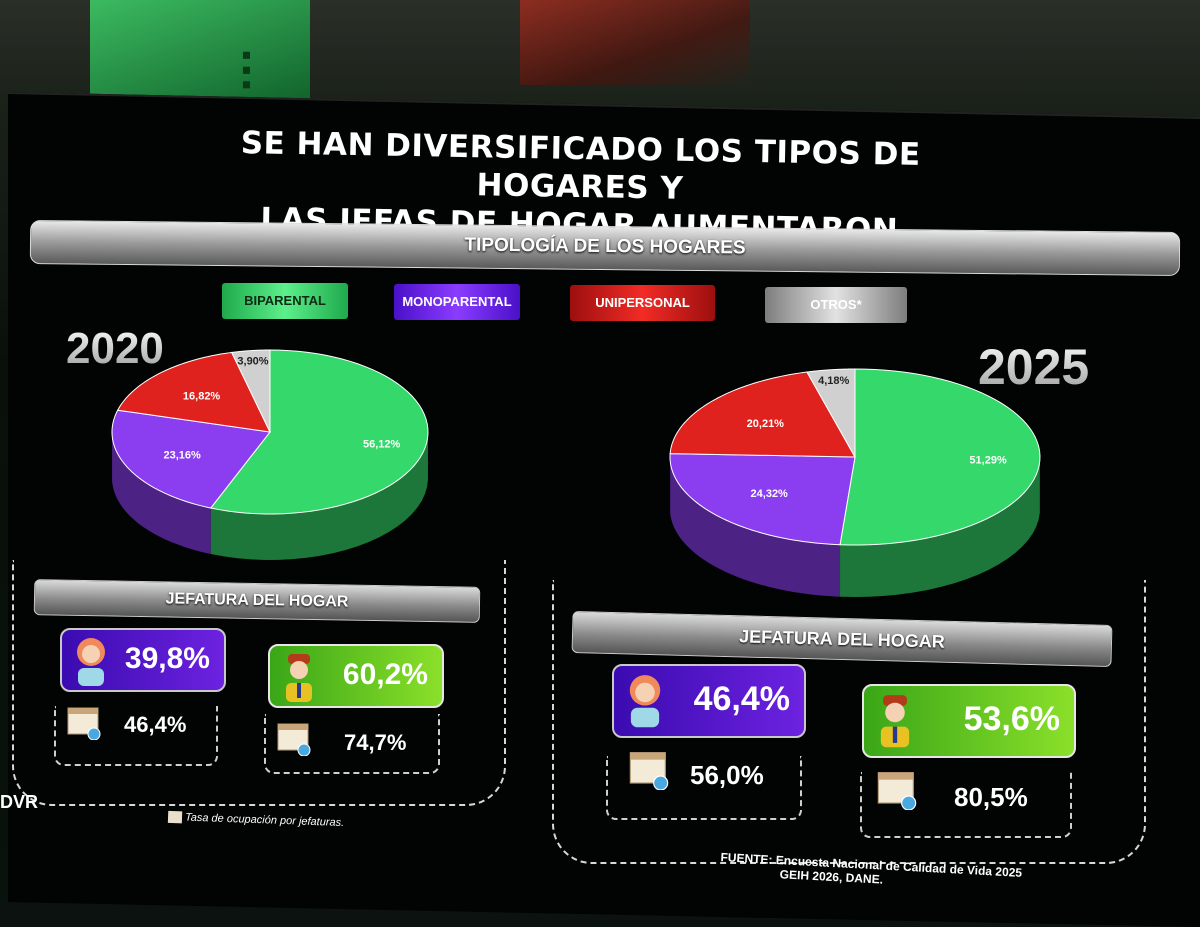 The image size is (1200, 927). Describe the element at coordinates (746, 858) in the screenshot. I see `source-label: FUENTE:` at that location.